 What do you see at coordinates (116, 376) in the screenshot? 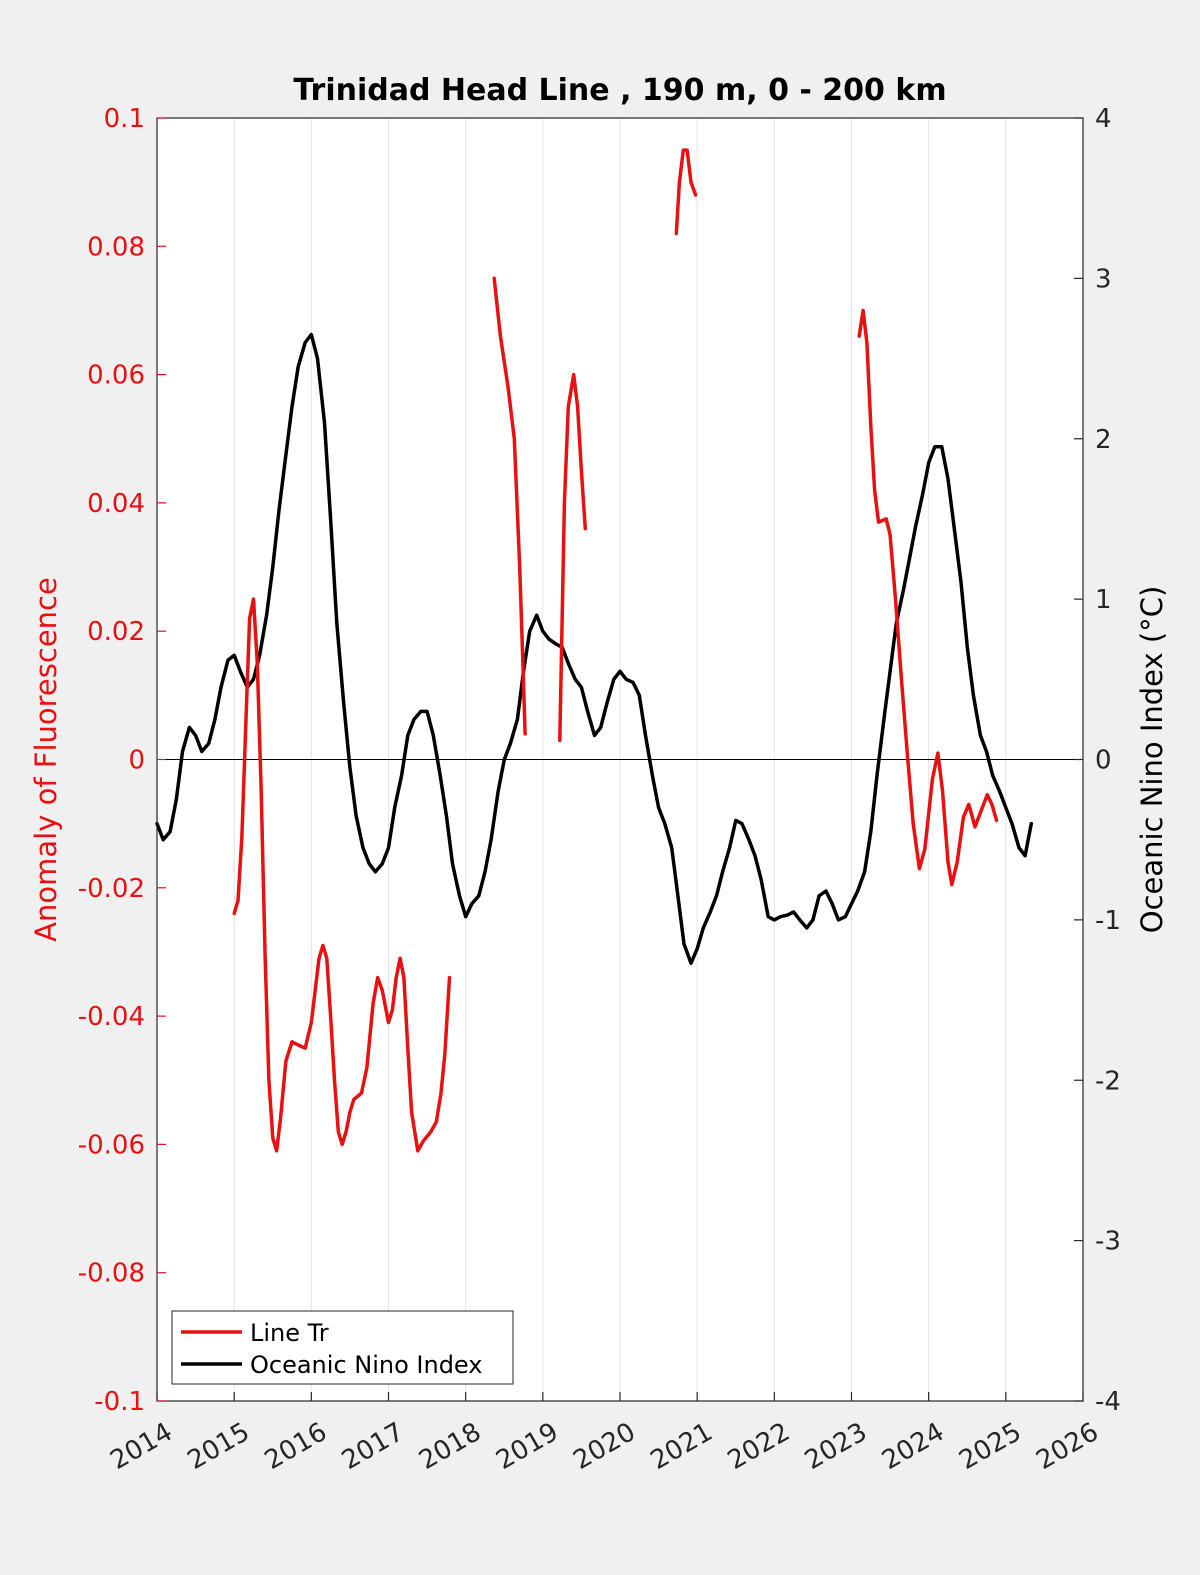
I see `y-left-tick-label: 0.06` at bounding box center [116, 376].